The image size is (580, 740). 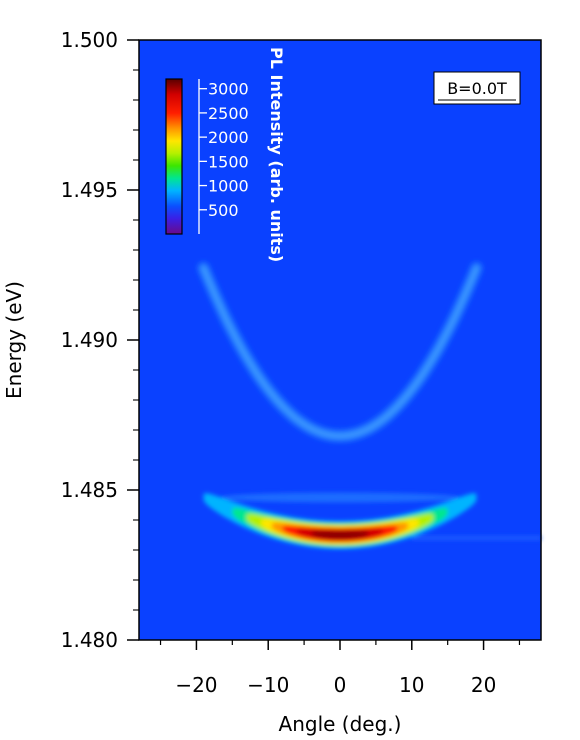 I want to click on y-tick-label: 1.495, so click(x=89, y=190).